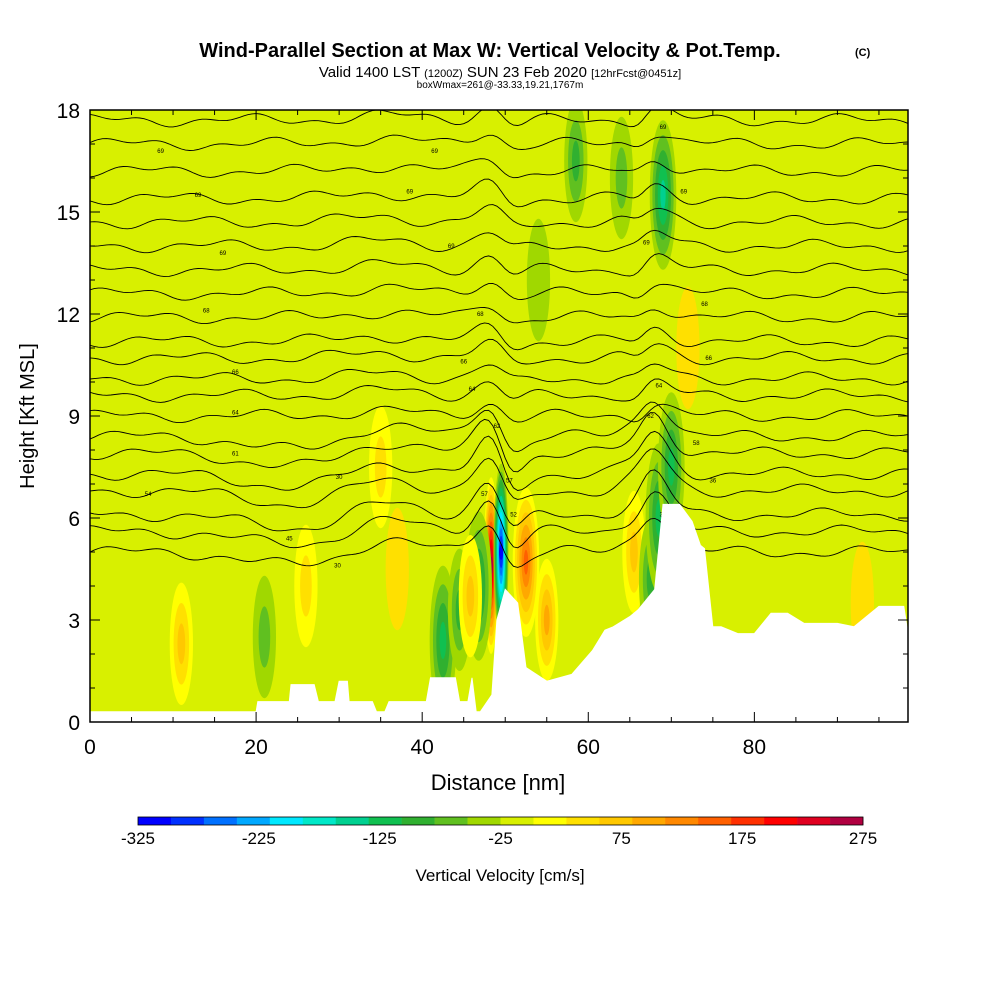  Describe the element at coordinates (74, 519) in the screenshot. I see `y-tick-label: 6` at that location.